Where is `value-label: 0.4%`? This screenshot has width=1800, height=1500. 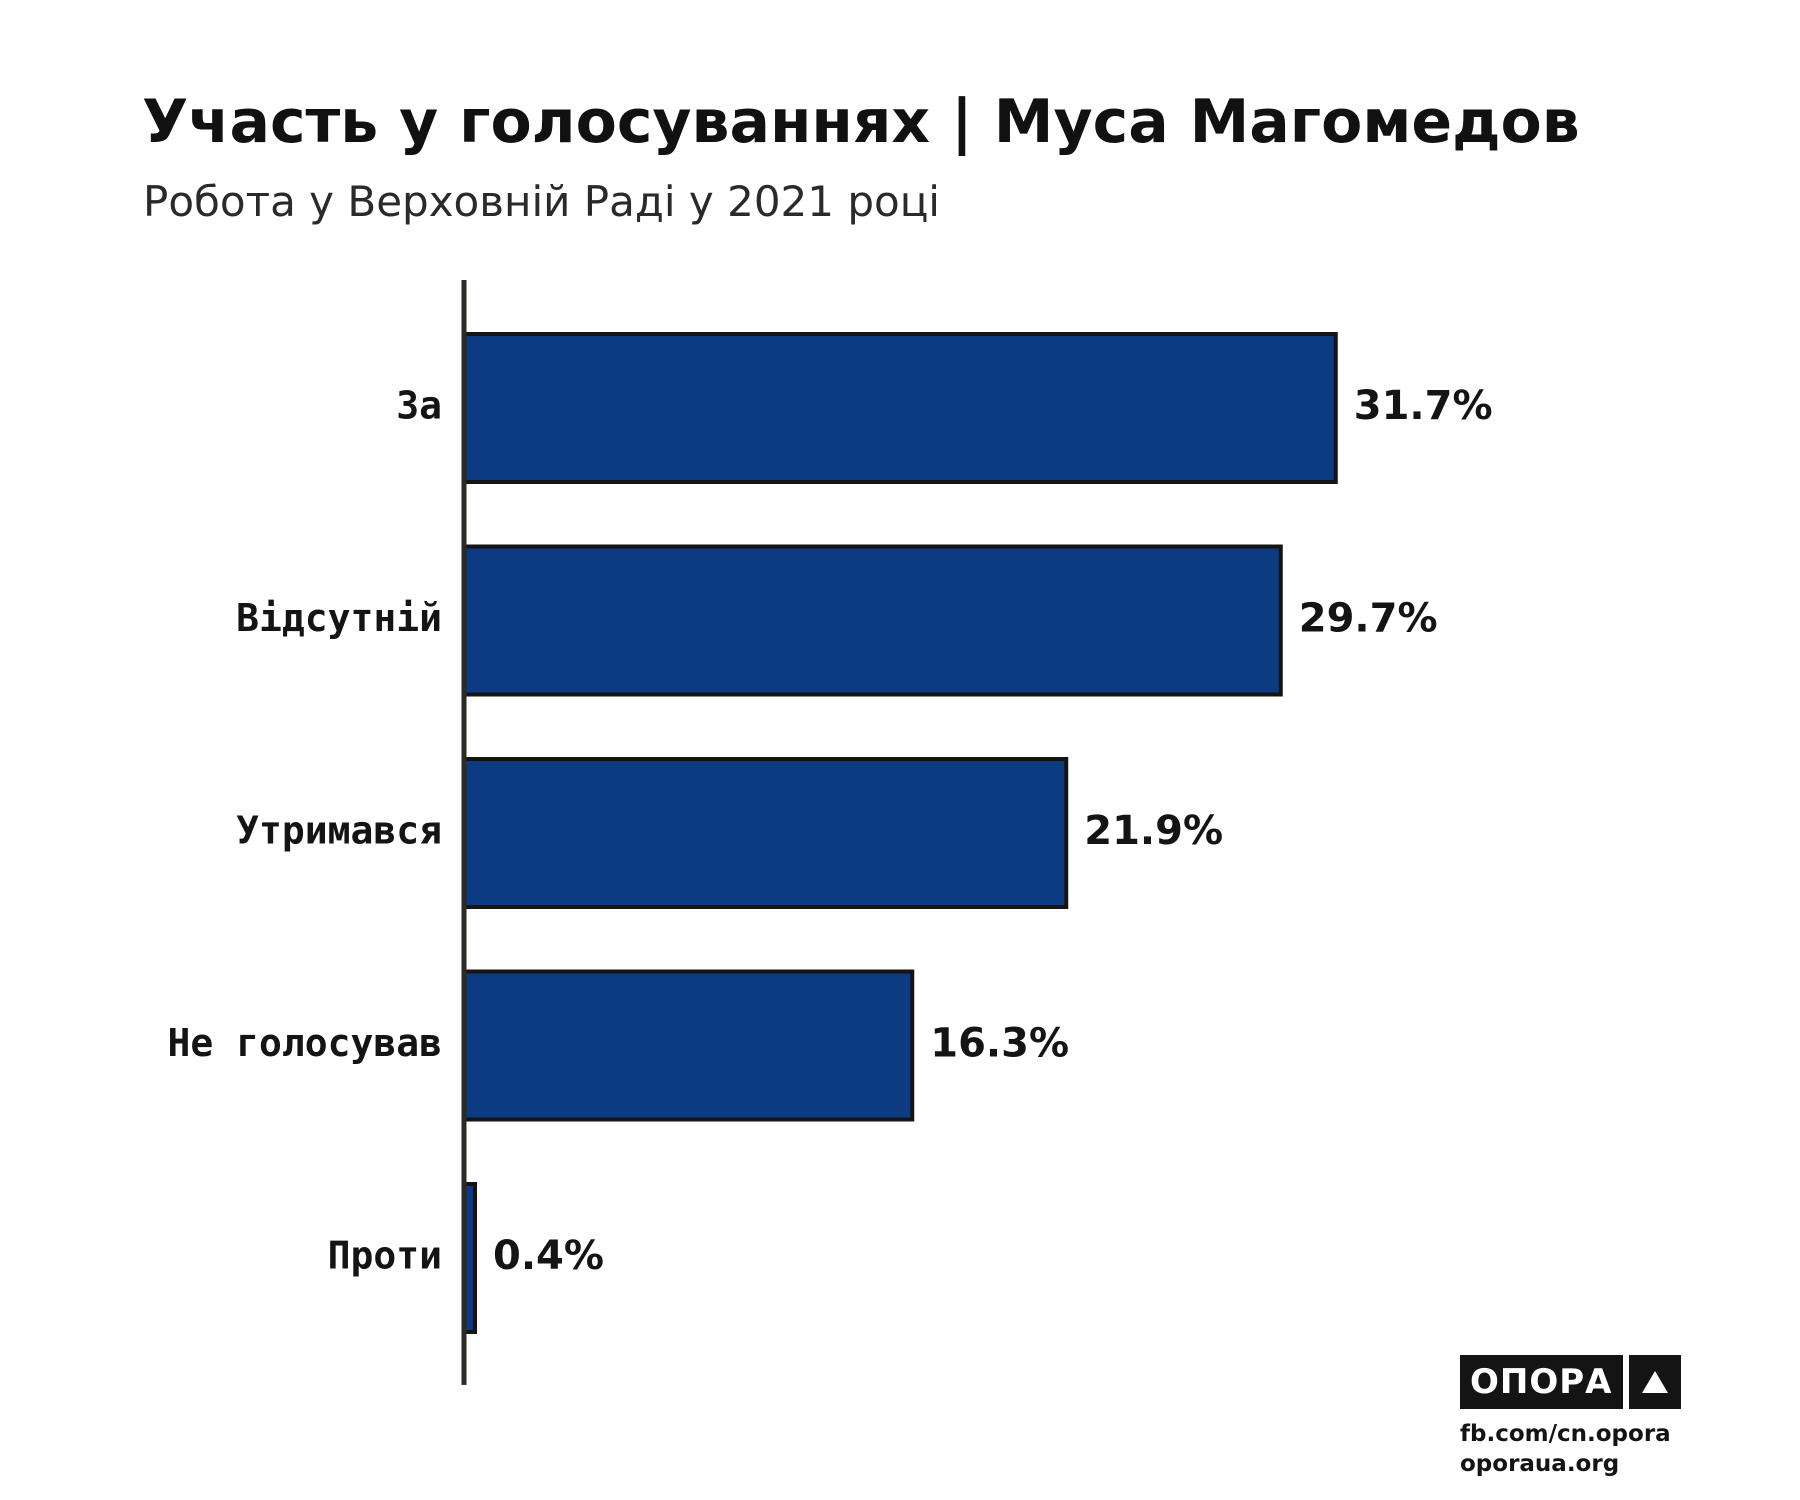 value-label: 0.4% is located at coordinates (548, 1256).